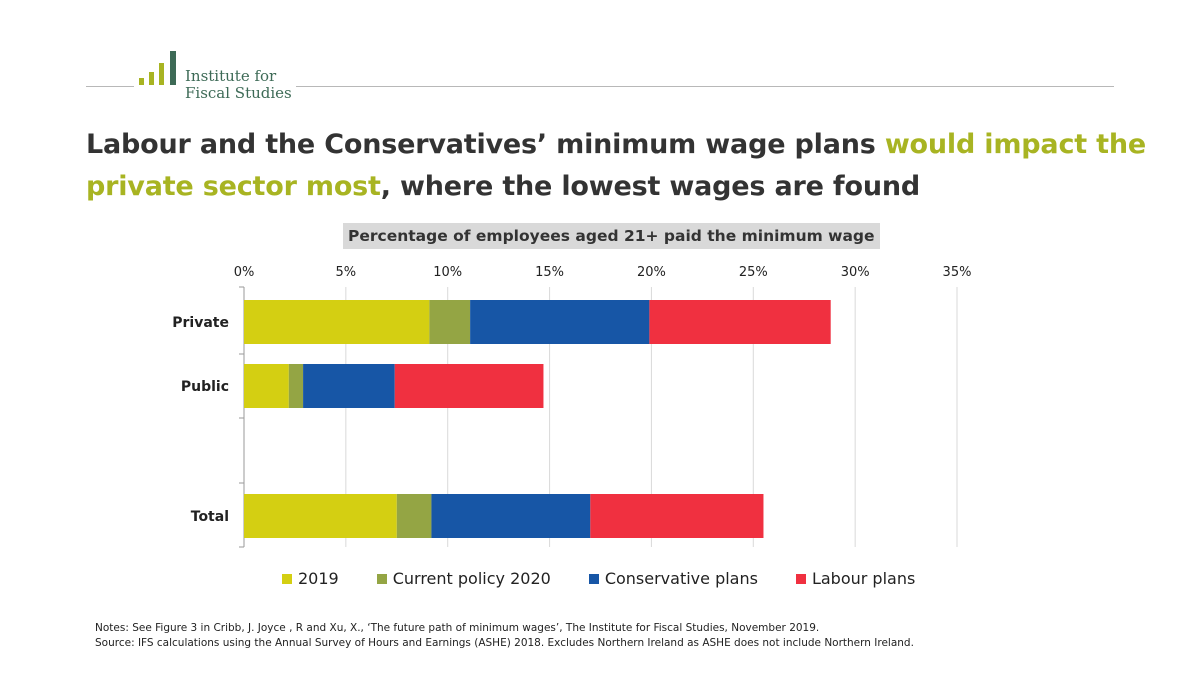 The height and width of the screenshot is (686, 1200). Describe the element at coordinates (346, 272) in the screenshot. I see `x-tick-label: 5%` at that location.